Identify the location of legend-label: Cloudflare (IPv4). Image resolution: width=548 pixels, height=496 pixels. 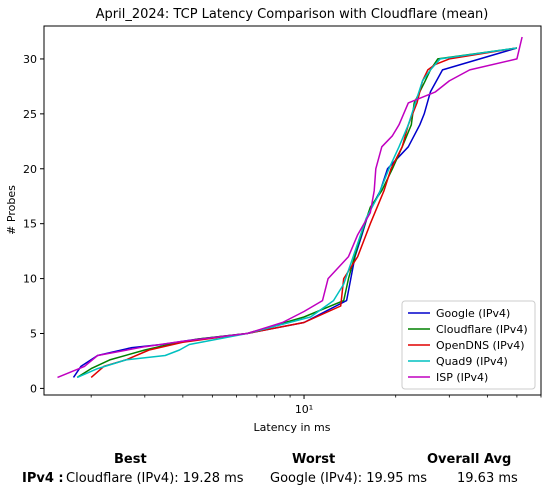
(482, 329).